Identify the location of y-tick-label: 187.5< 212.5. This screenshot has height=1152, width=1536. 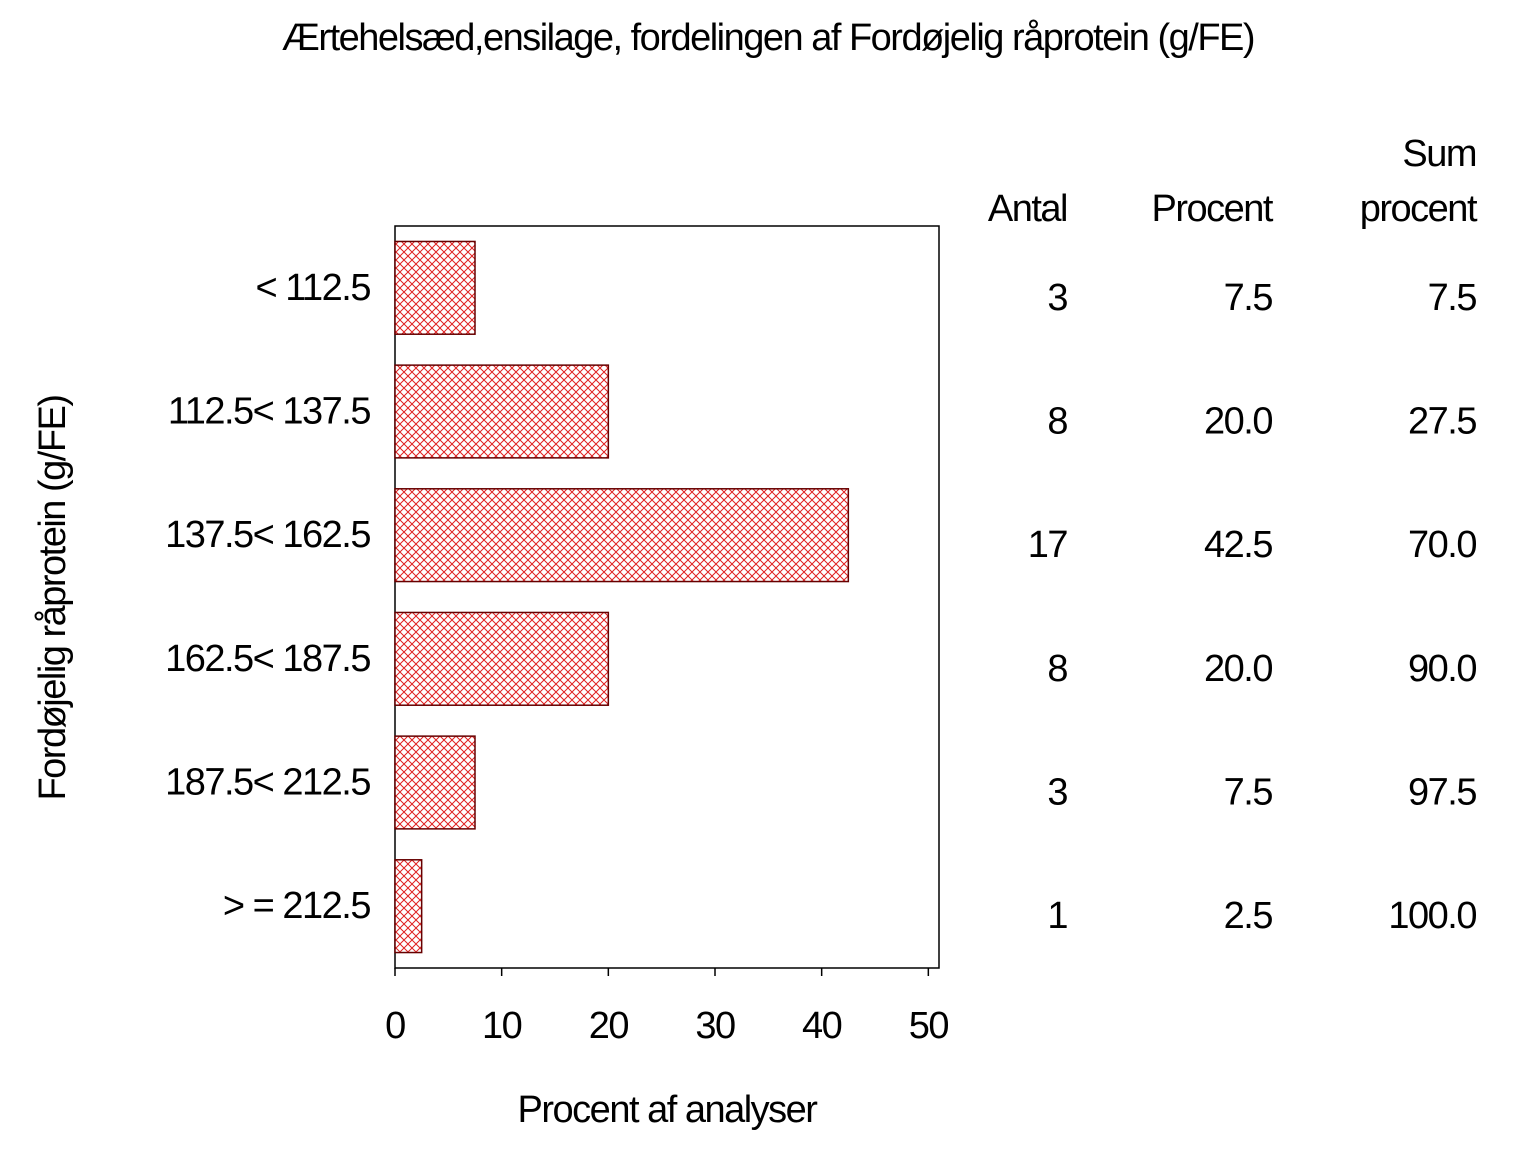
(267, 783).